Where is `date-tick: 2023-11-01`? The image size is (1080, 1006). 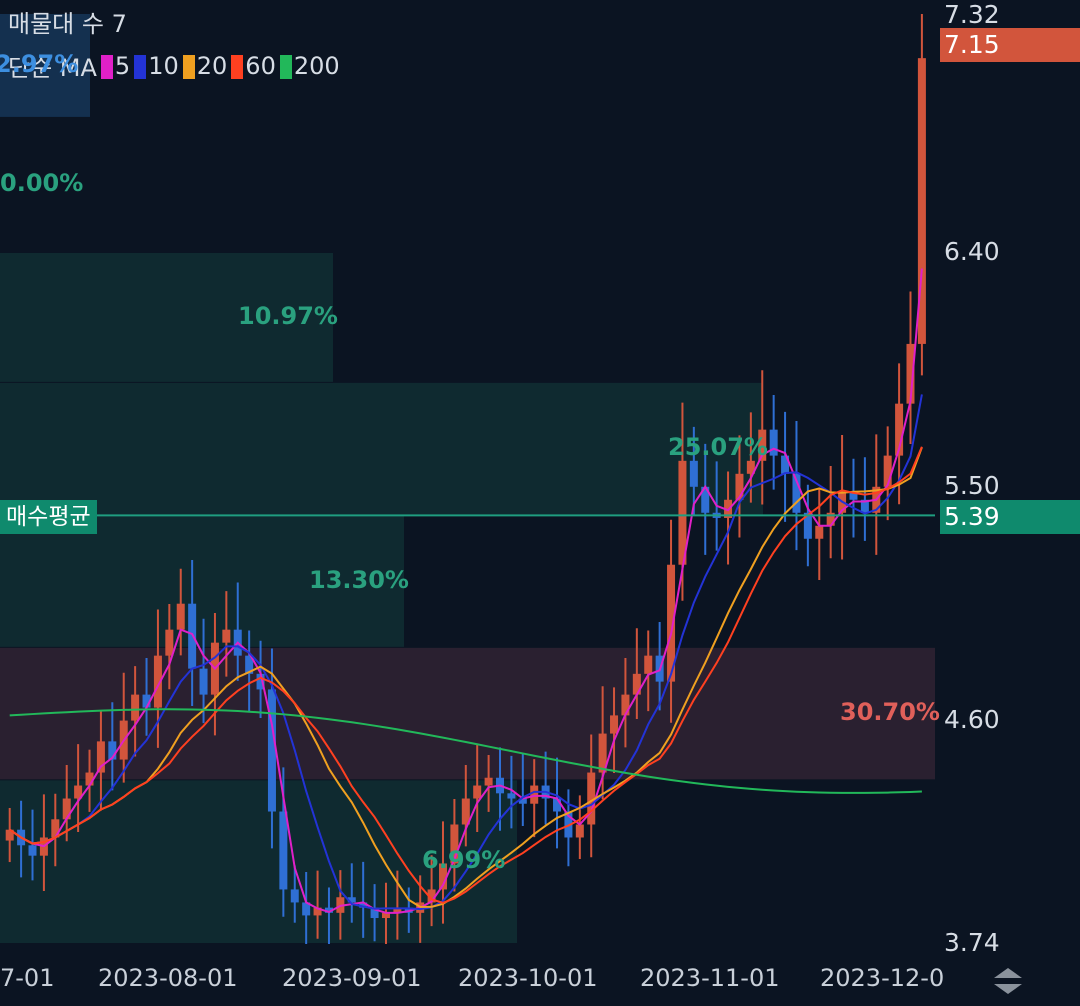
date-tick: 2023-11-01 is located at coordinates (710, 978).